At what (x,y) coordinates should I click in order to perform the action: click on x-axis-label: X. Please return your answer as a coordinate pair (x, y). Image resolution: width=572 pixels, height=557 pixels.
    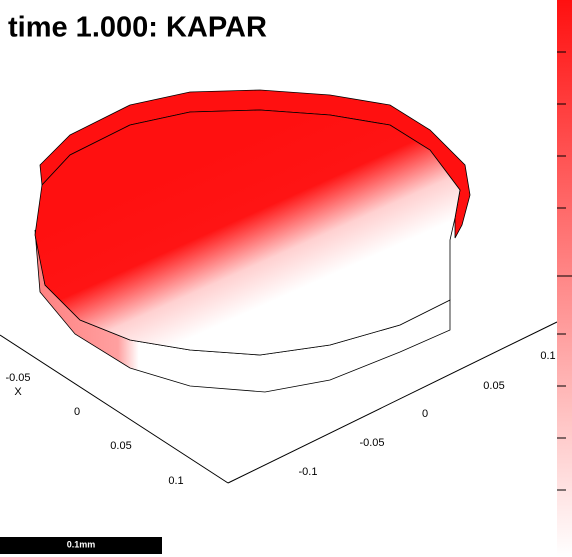
    Looking at the image, I should click on (18, 392).